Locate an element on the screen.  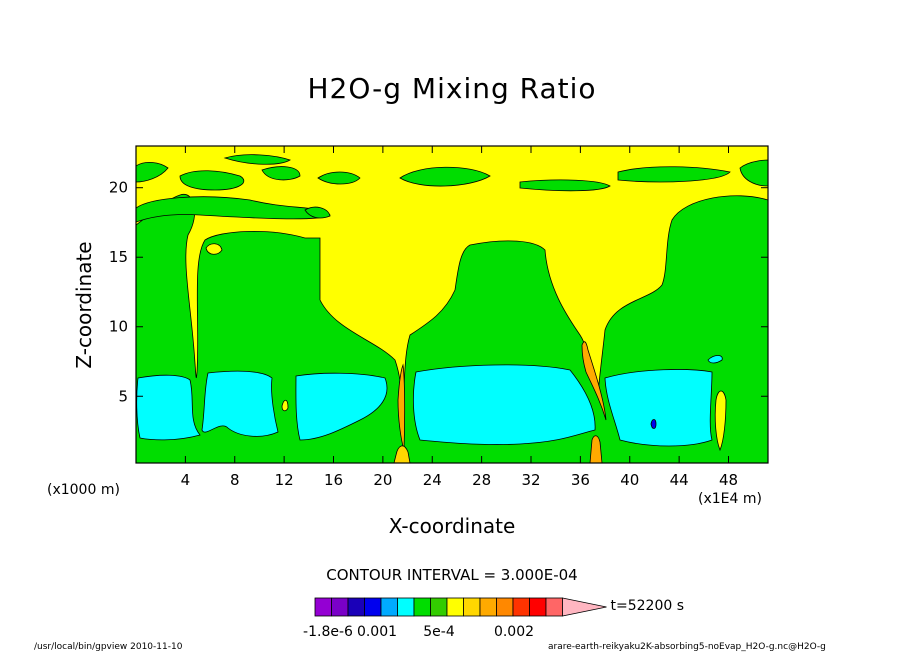
y-axis-unit: (x1000 m) is located at coordinates (83, 490).